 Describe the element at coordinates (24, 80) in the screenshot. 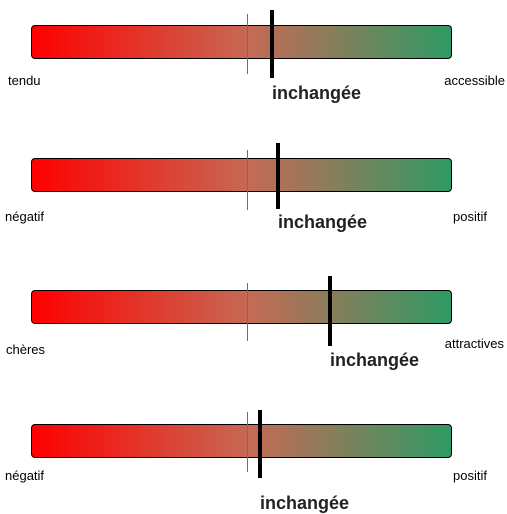

I see `left-label: tendu` at that location.